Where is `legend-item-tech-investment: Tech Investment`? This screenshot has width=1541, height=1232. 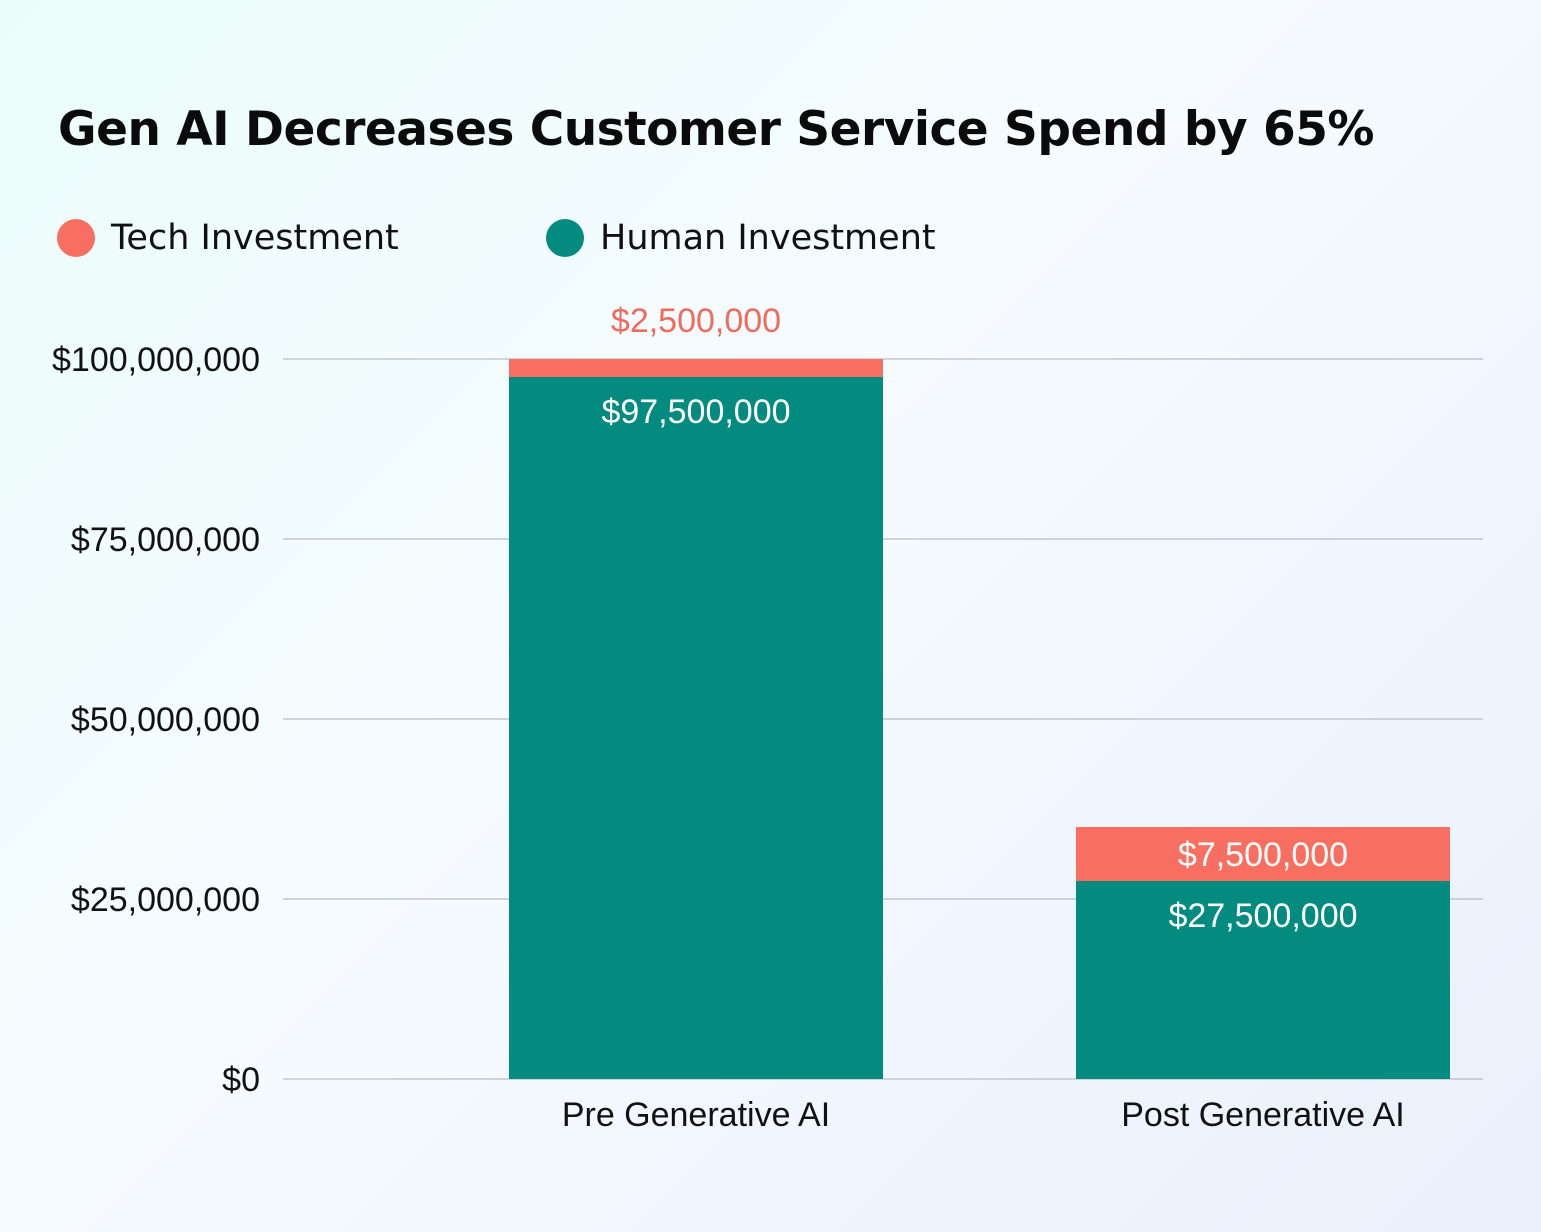 legend-item-tech-investment: Tech Investment is located at coordinates (228, 238).